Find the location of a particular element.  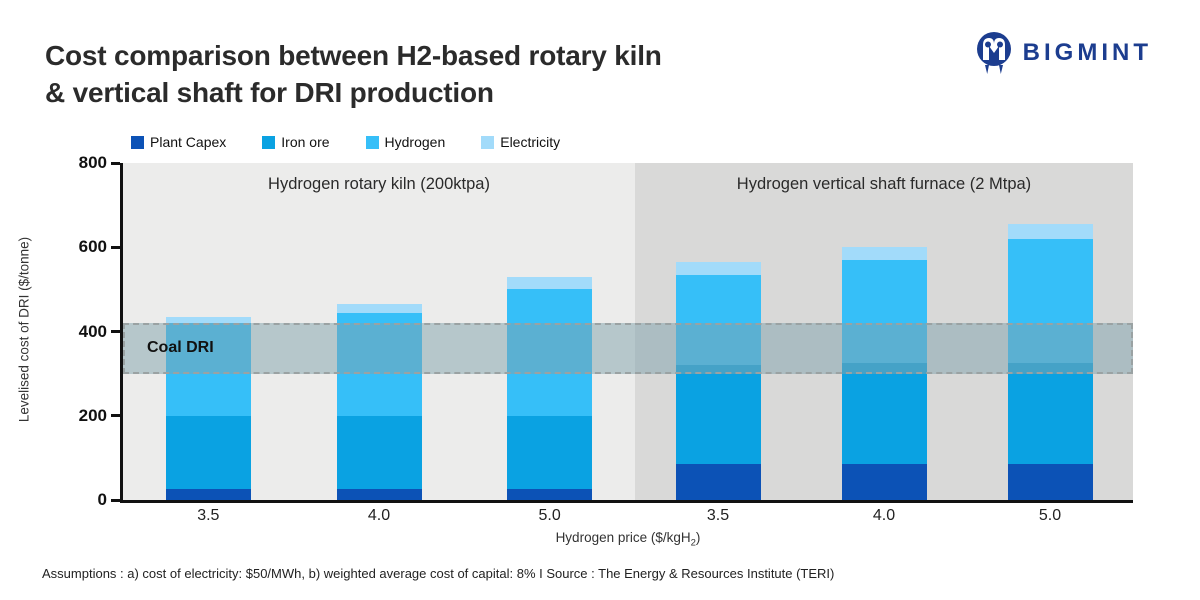

legend: Plant Capex Iron ore Hydrogen Electricity is located at coordinates (345, 142).